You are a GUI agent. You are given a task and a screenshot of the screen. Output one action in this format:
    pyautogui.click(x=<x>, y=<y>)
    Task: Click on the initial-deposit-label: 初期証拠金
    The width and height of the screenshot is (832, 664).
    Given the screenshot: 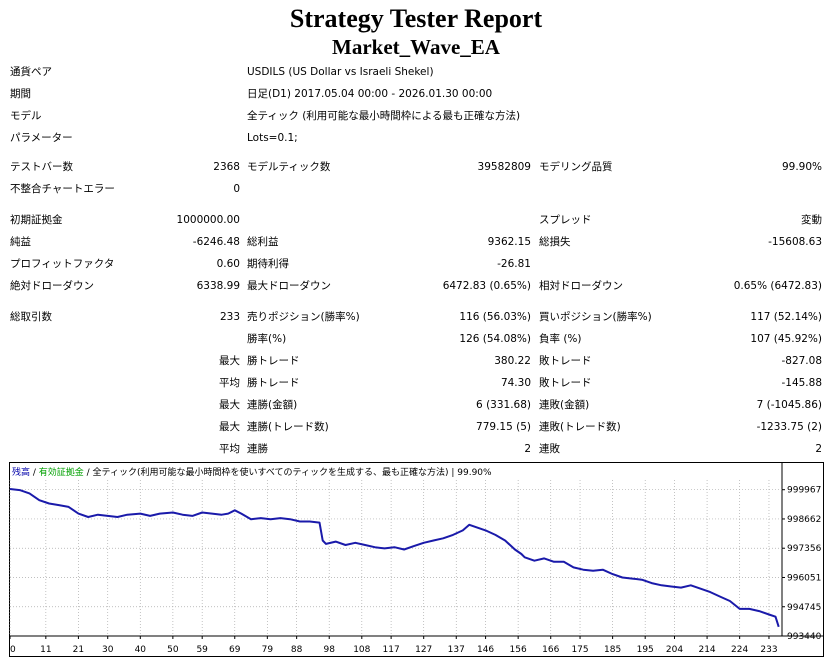 What is the action you would take?
    pyautogui.click(x=36, y=220)
    